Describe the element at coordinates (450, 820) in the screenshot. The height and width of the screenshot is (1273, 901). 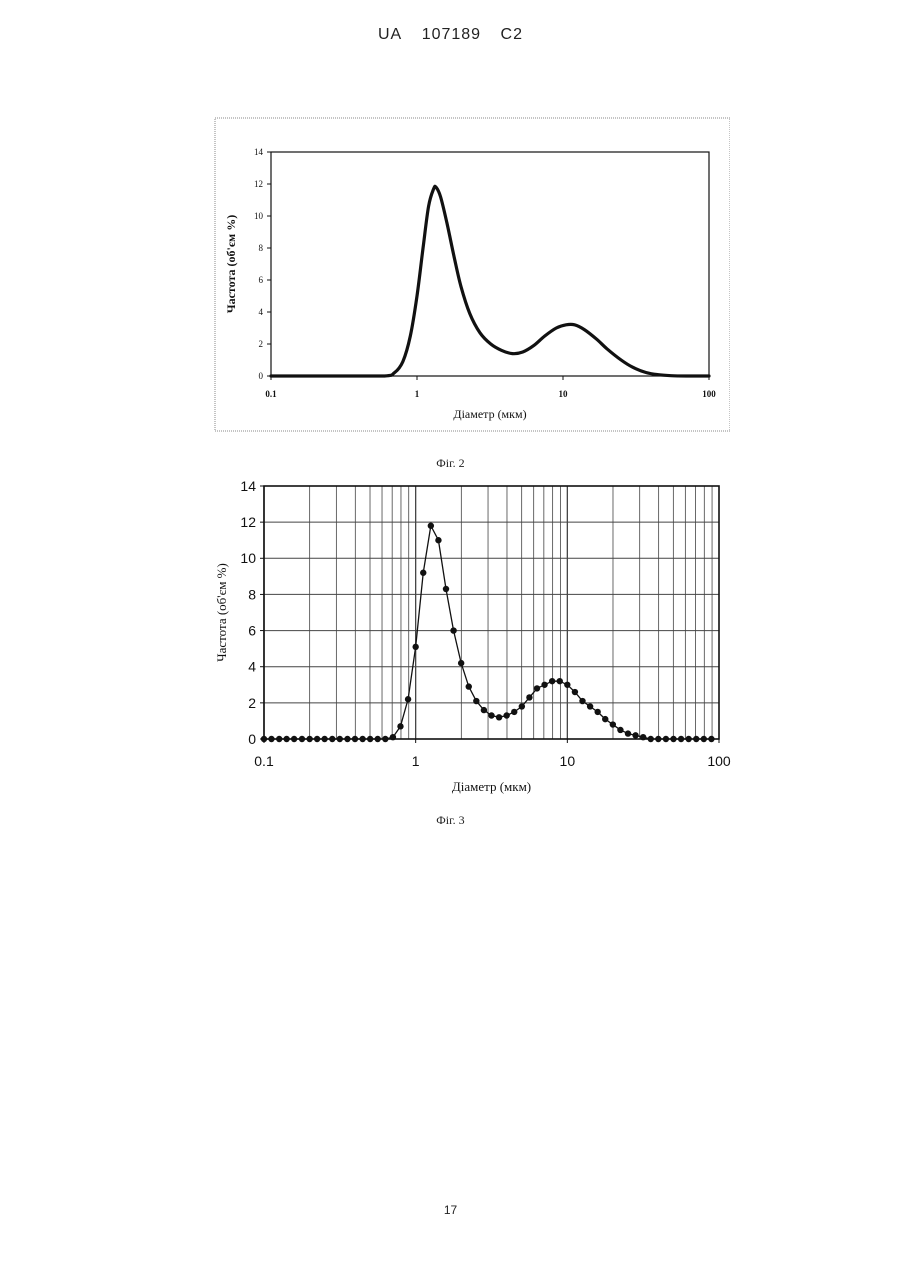
I see `figure-3-caption: Фіг. 3` at that location.